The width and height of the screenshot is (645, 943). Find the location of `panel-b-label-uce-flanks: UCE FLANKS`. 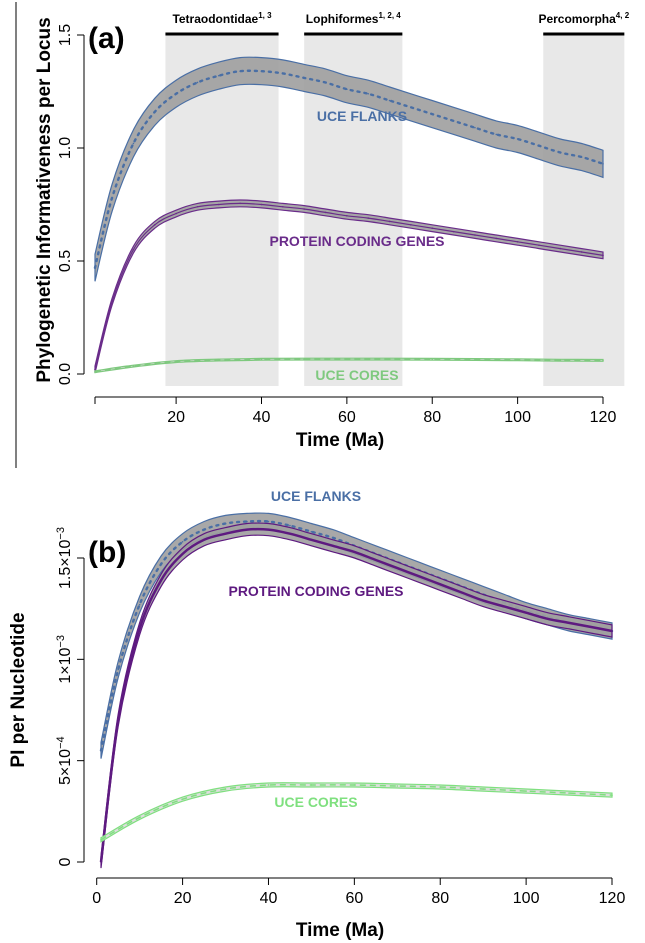

panel-b-label-uce-flanks: UCE FLANKS is located at coordinates (316, 496).